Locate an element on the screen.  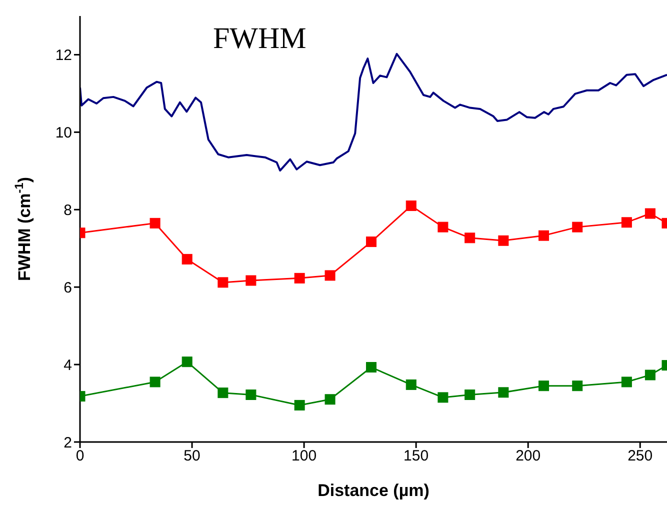
y-tick-label: 6 is located at coordinates (68, 287).